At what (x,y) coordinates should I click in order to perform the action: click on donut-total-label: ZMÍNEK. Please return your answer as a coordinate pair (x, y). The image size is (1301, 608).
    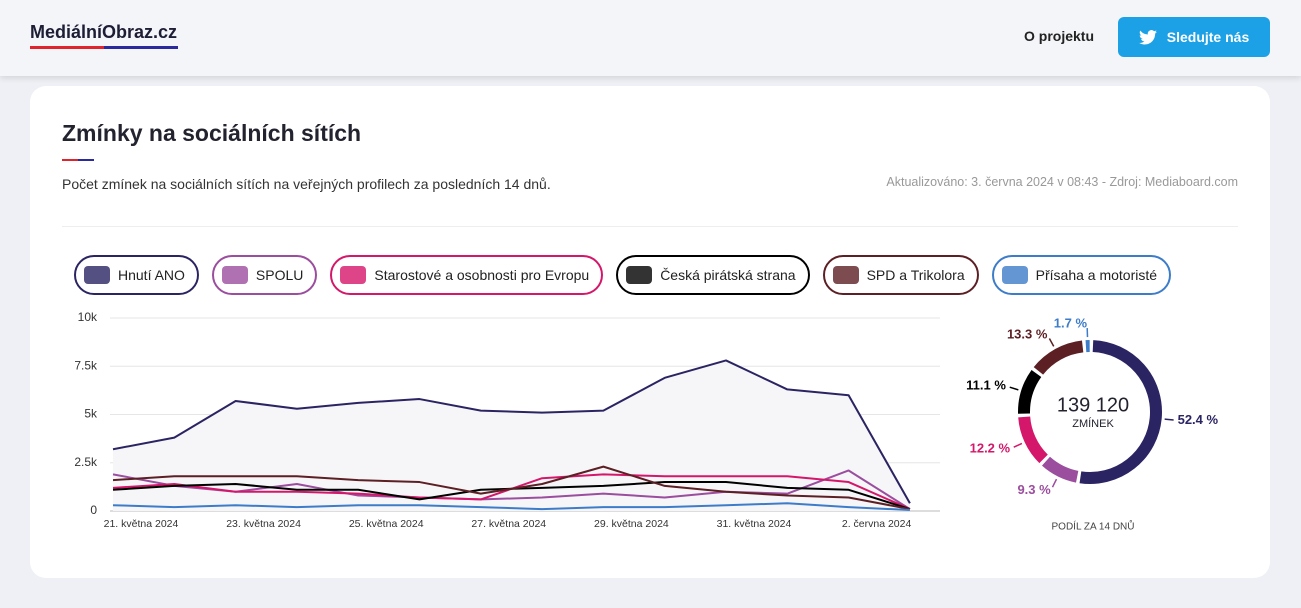
    Looking at the image, I should click on (1093, 423).